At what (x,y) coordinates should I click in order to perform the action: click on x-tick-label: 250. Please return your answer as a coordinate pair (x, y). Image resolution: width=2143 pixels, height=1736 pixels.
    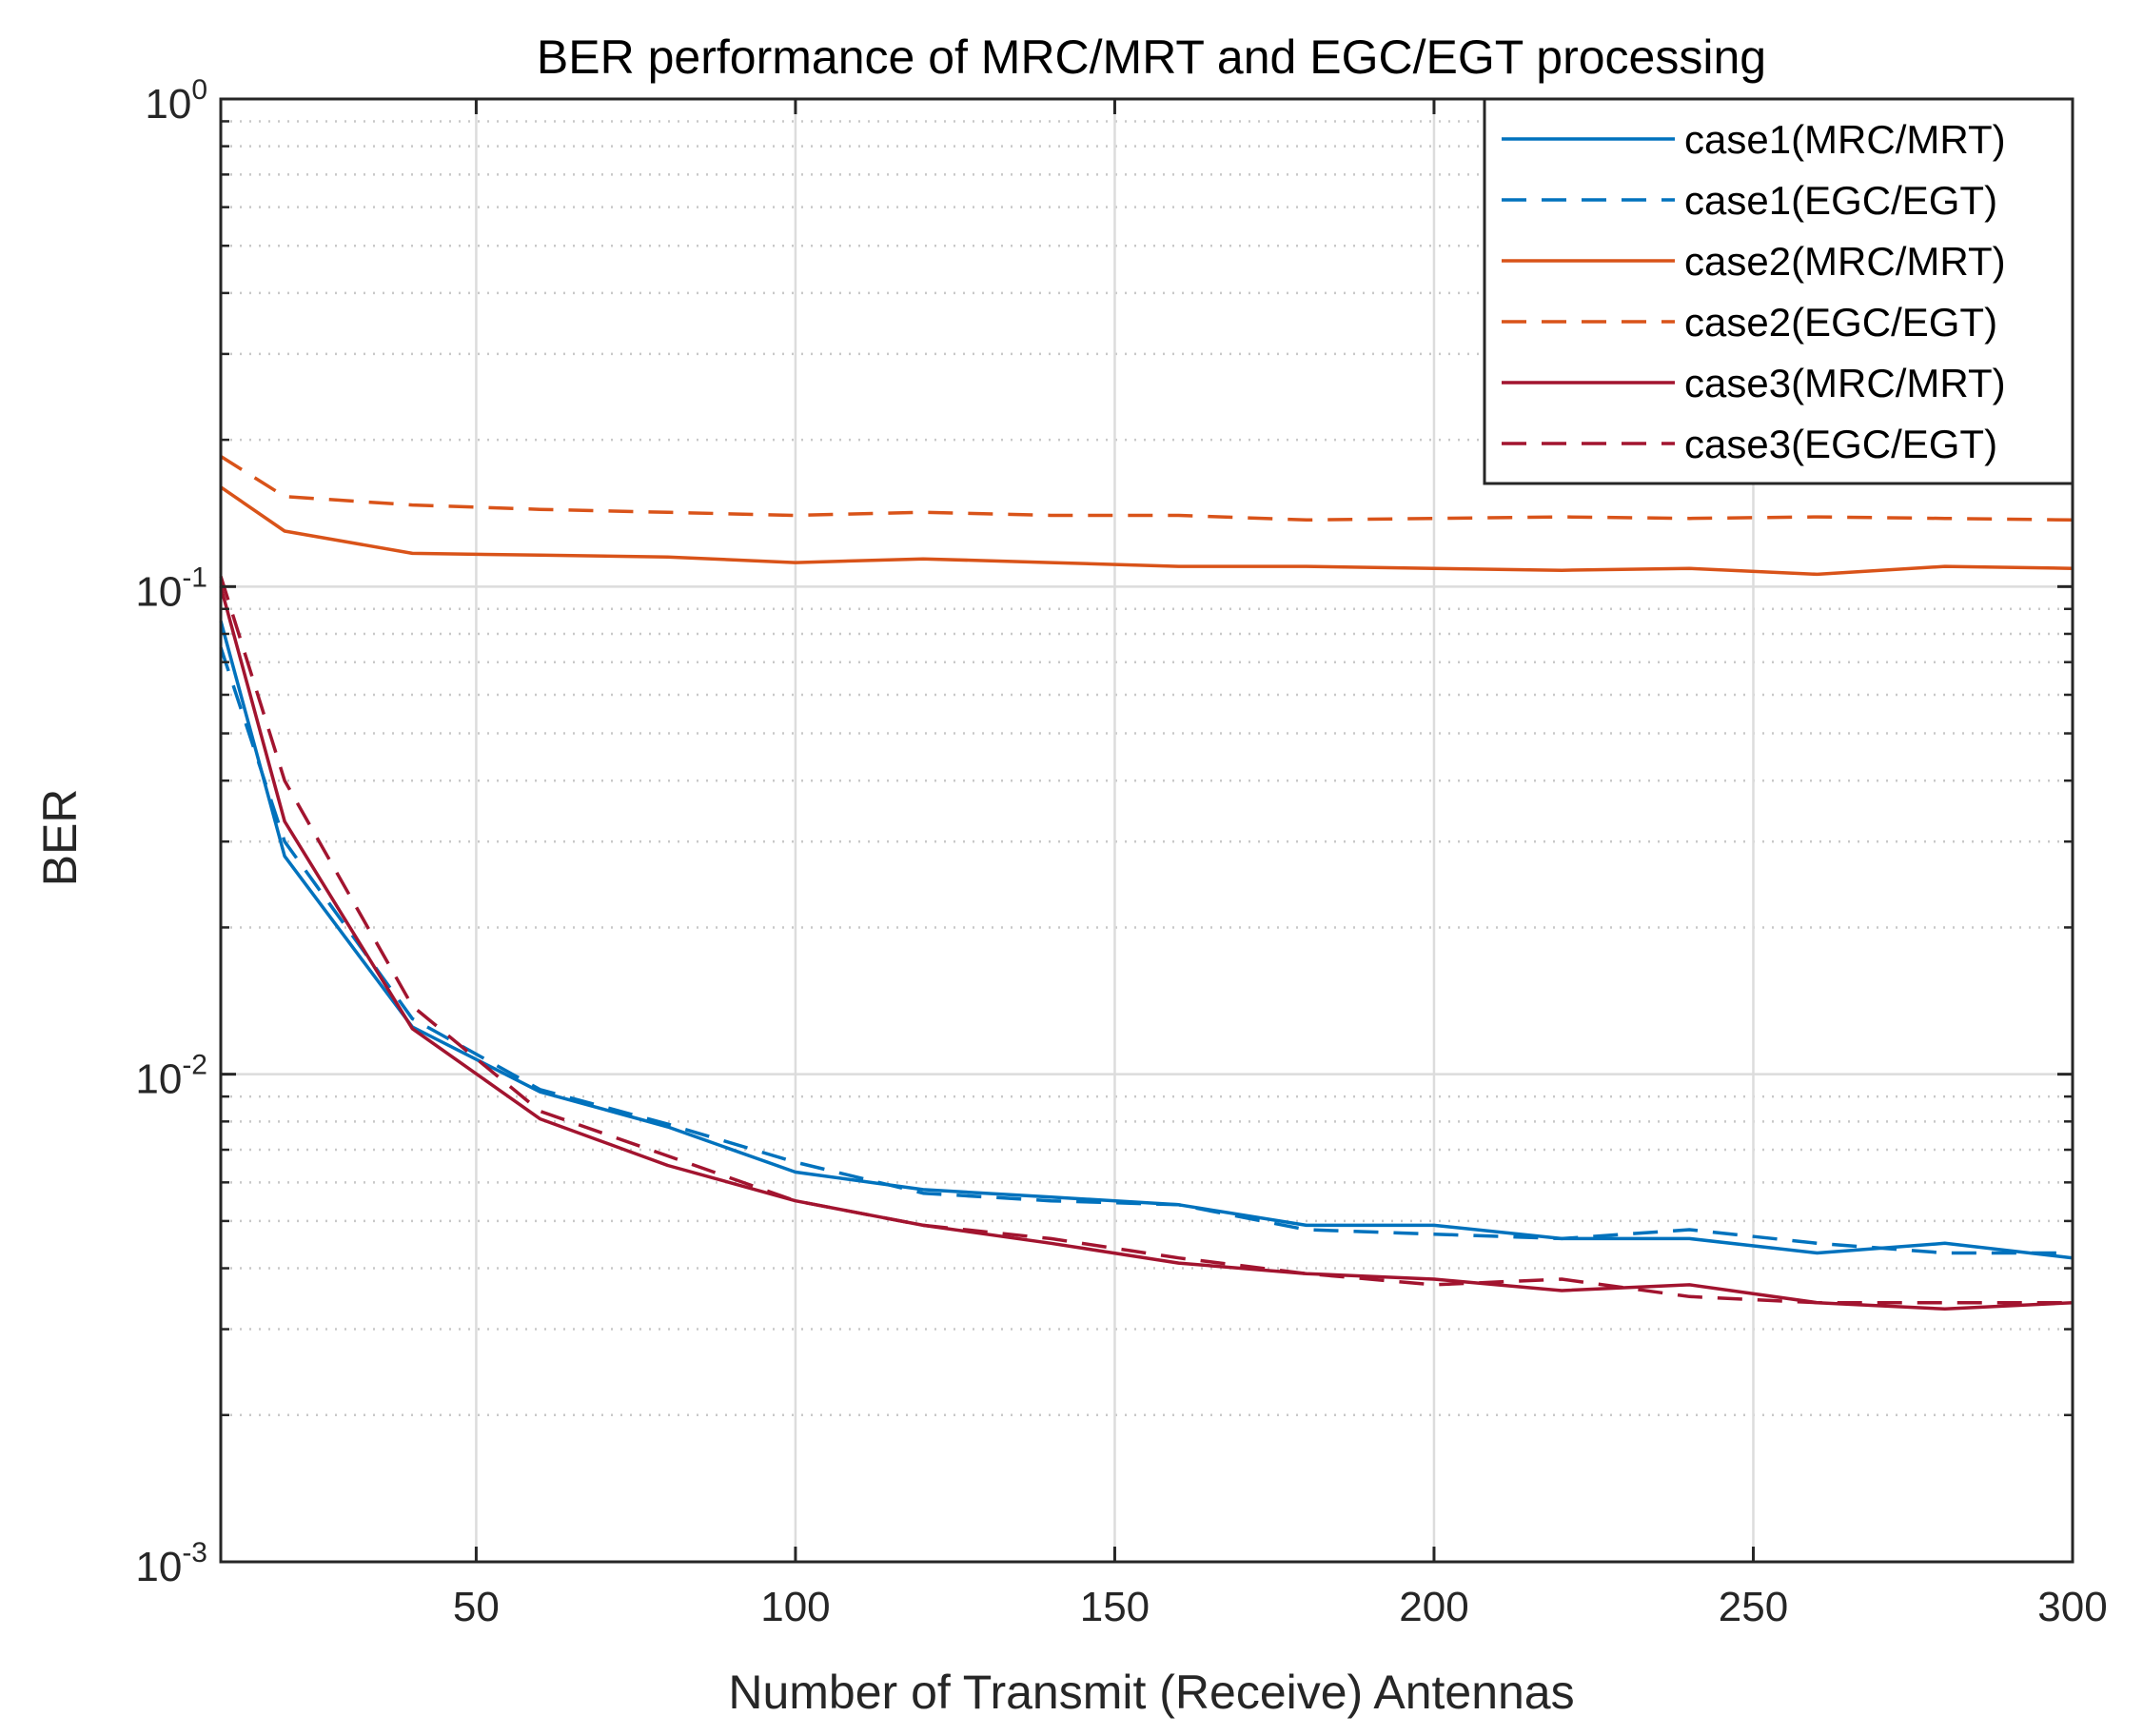
    Looking at the image, I should click on (1753, 1607).